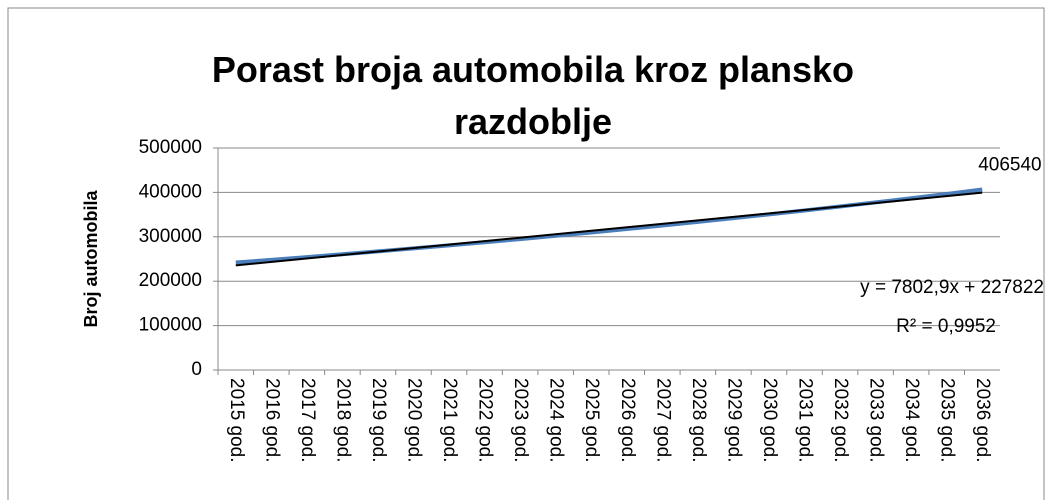 This screenshot has width=1052, height=500. Describe the element at coordinates (449, 420) in the screenshot. I see `x-tick-label: 2021 god.` at that location.